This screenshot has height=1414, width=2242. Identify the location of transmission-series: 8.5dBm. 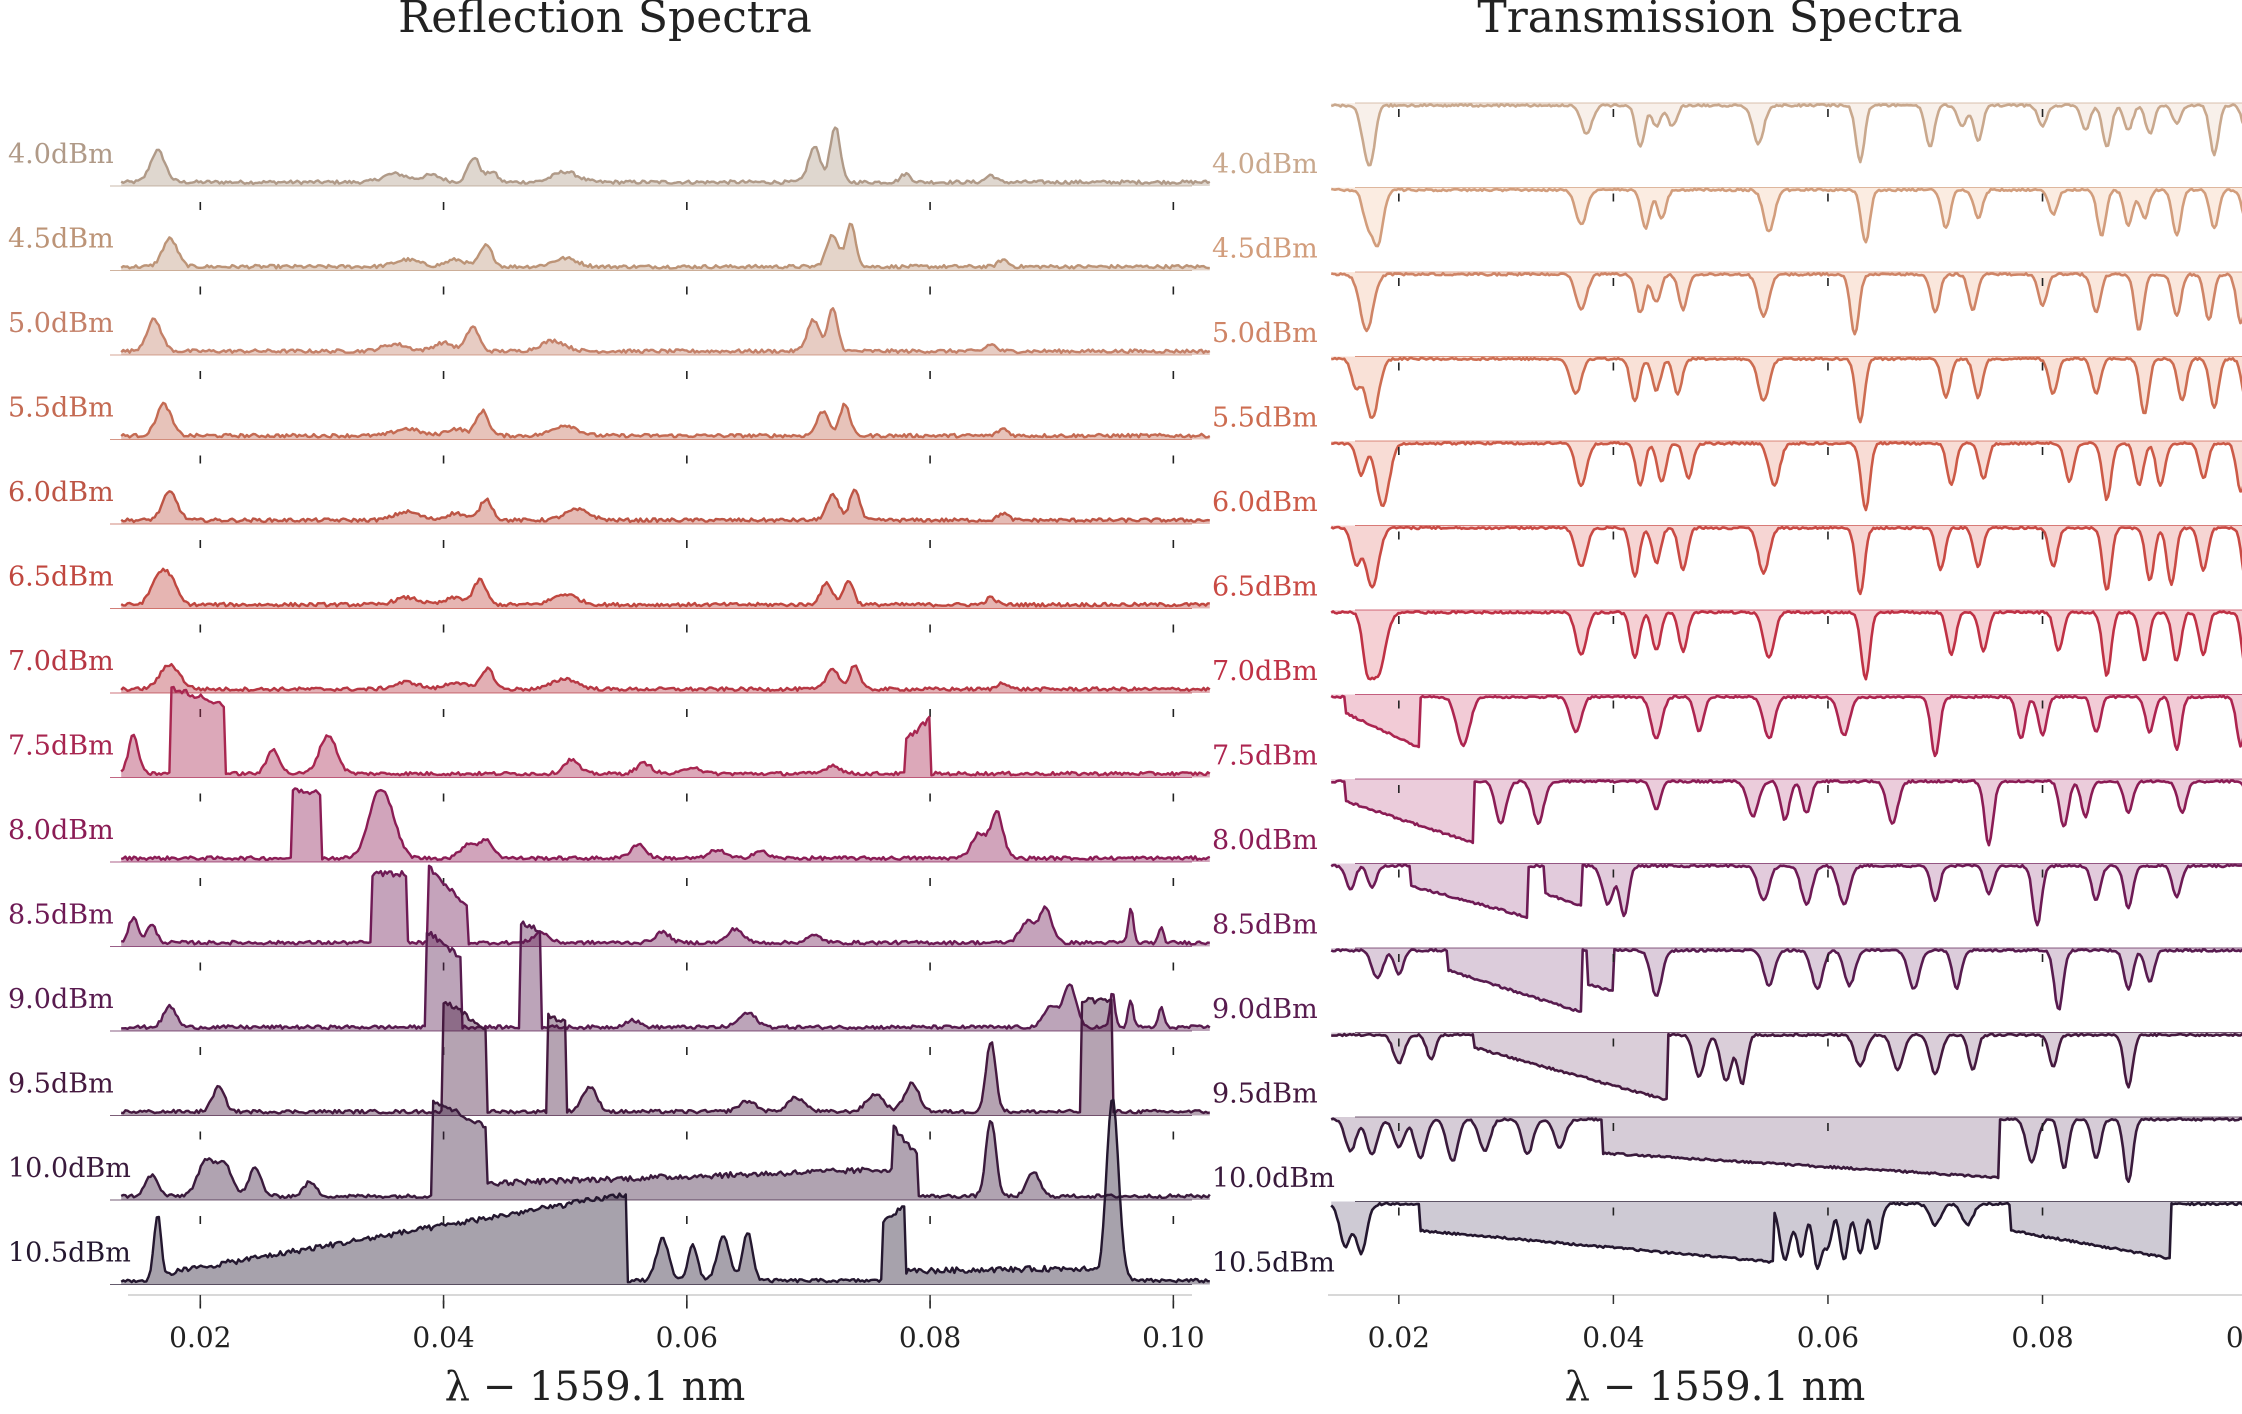
(1727, 902).